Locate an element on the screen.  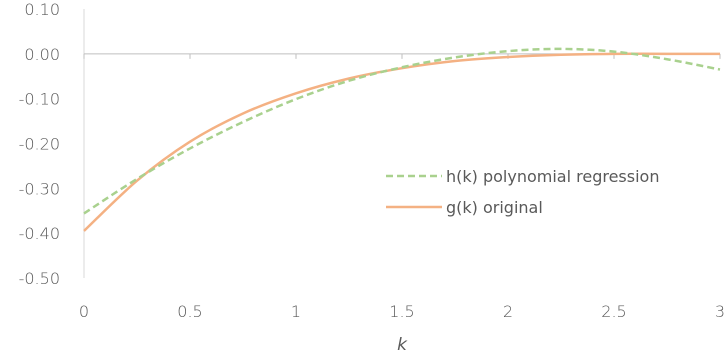
y-tick-label: -0.50 is located at coordinates (39, 278).